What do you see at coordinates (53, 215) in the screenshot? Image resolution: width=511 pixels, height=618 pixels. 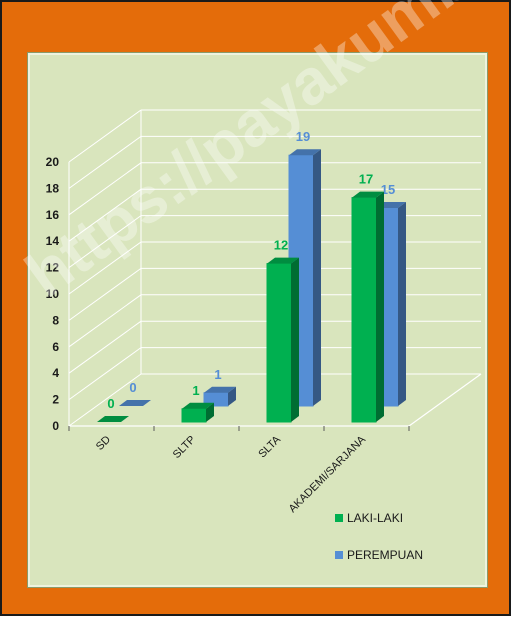 I see `y-tick-label: 16` at bounding box center [53, 215].